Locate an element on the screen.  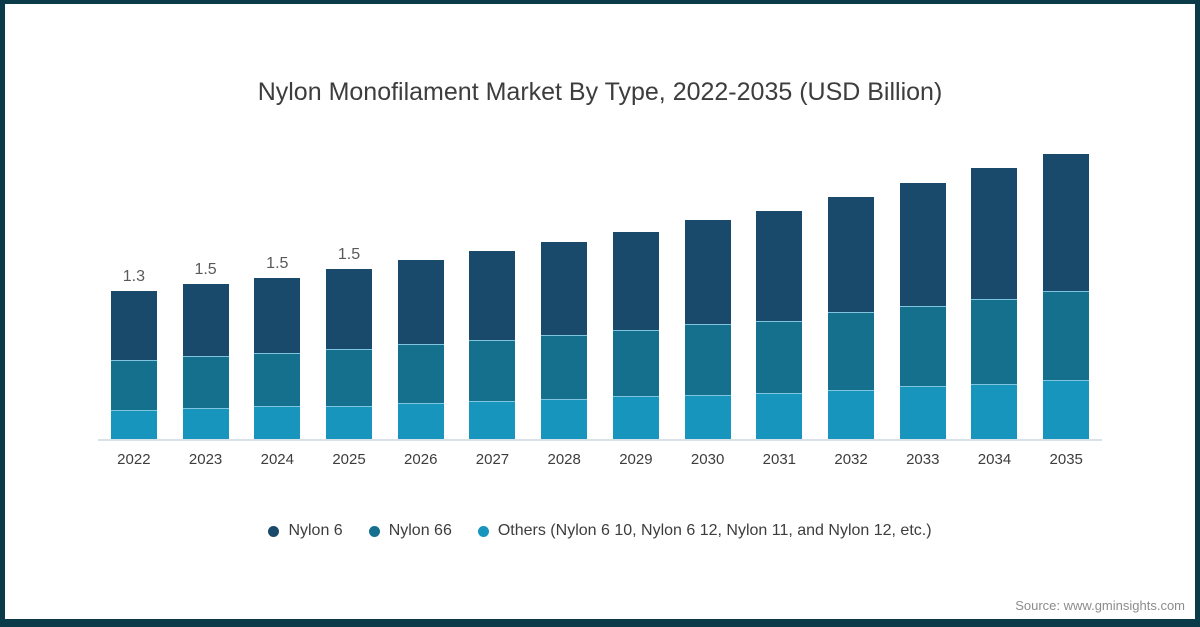
bar-slot-2022: 1.3 is located at coordinates (134, 354).